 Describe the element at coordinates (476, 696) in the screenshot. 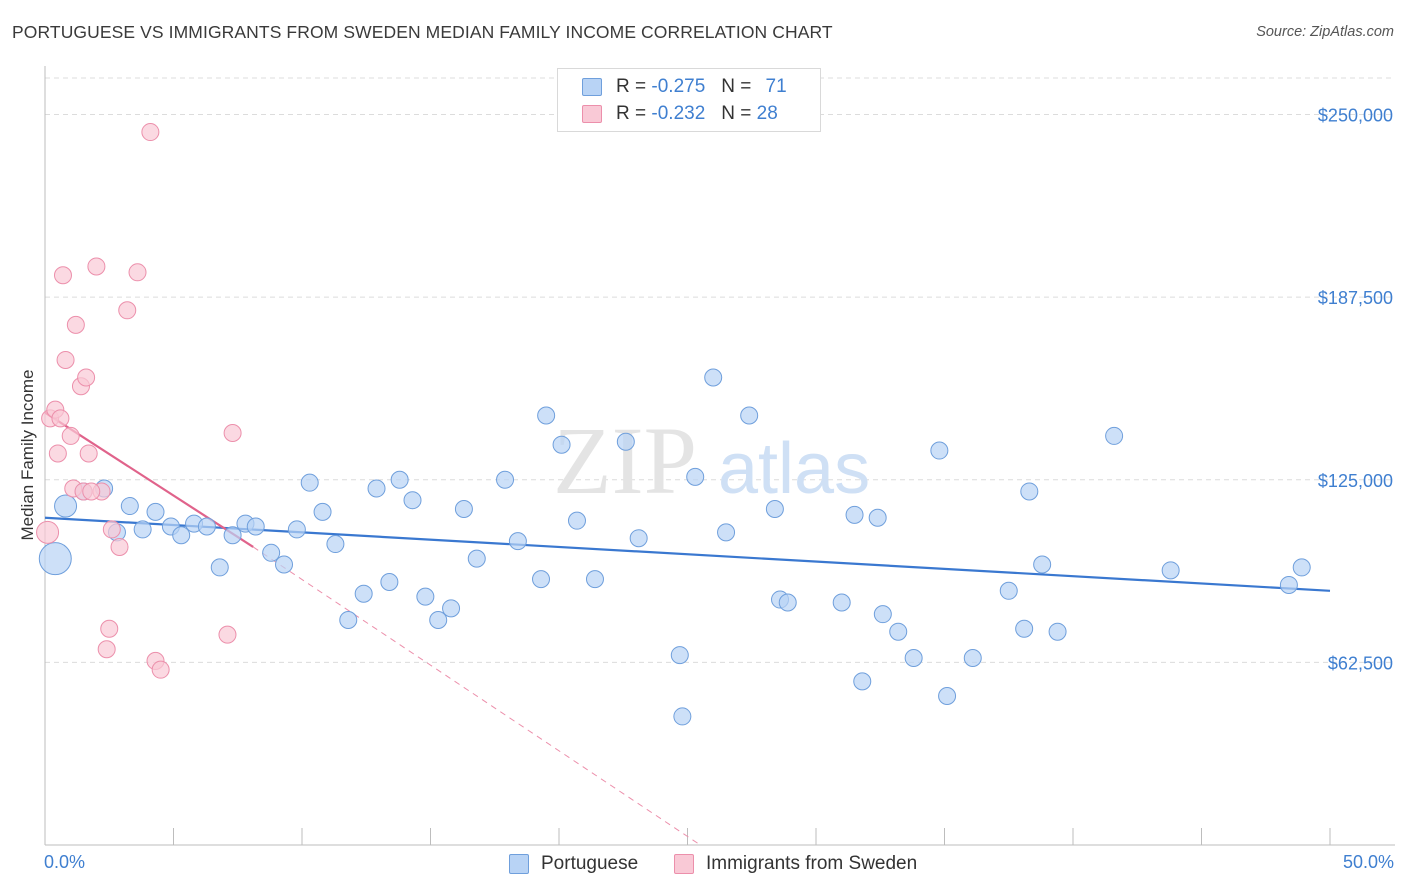

I see `trend-extension-sweden` at that location.